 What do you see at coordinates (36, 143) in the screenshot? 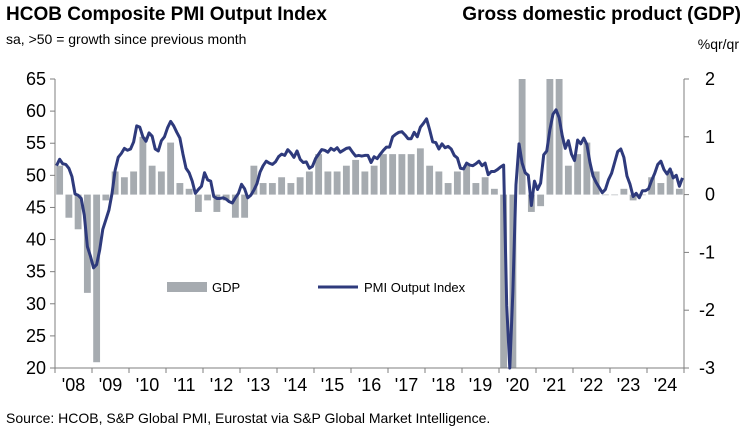
I see `left-tick-label: 55` at bounding box center [36, 143].